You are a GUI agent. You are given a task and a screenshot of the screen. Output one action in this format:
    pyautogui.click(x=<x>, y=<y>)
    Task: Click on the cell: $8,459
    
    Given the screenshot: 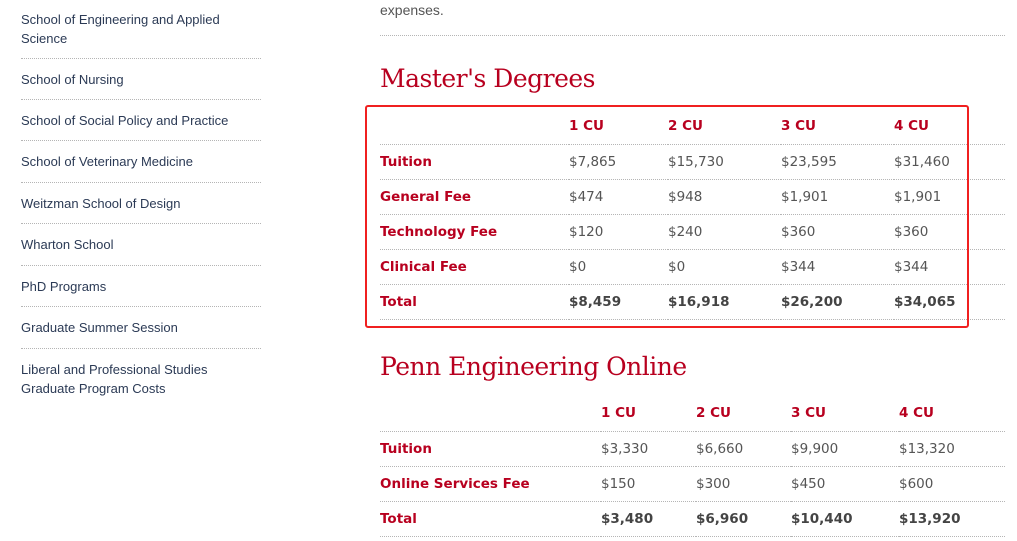 What is the action you would take?
    pyautogui.click(x=618, y=302)
    